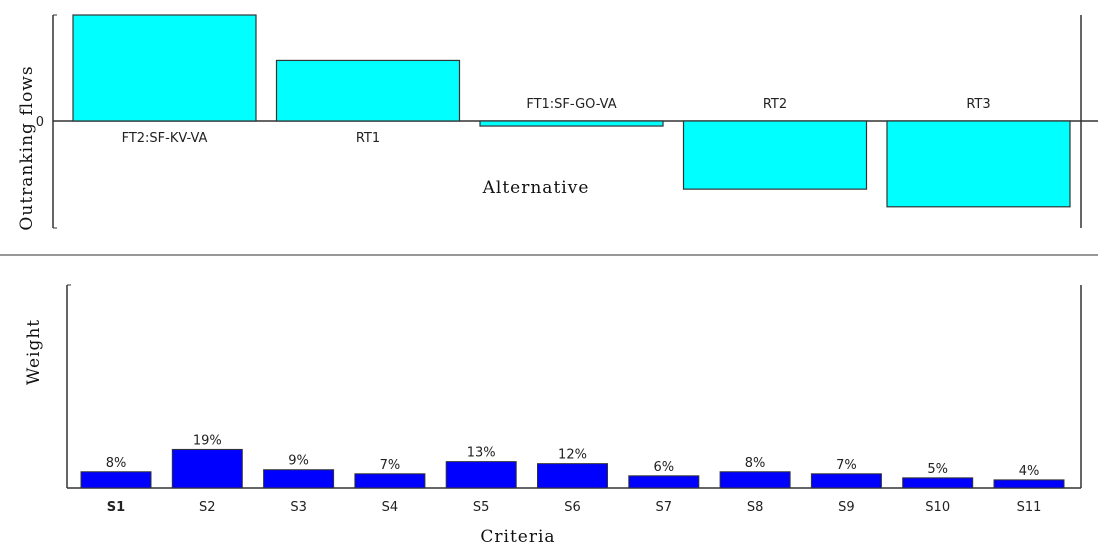 The image size is (1098, 545). I want to click on weight-data-label: 5%, so click(937, 469).